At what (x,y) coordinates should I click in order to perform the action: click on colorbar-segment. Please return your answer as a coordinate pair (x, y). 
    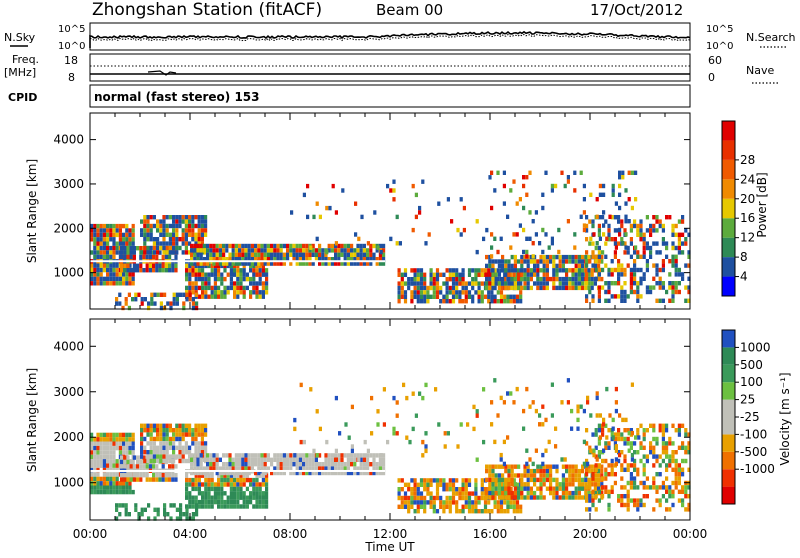
    Looking at the image, I should click on (728, 408).